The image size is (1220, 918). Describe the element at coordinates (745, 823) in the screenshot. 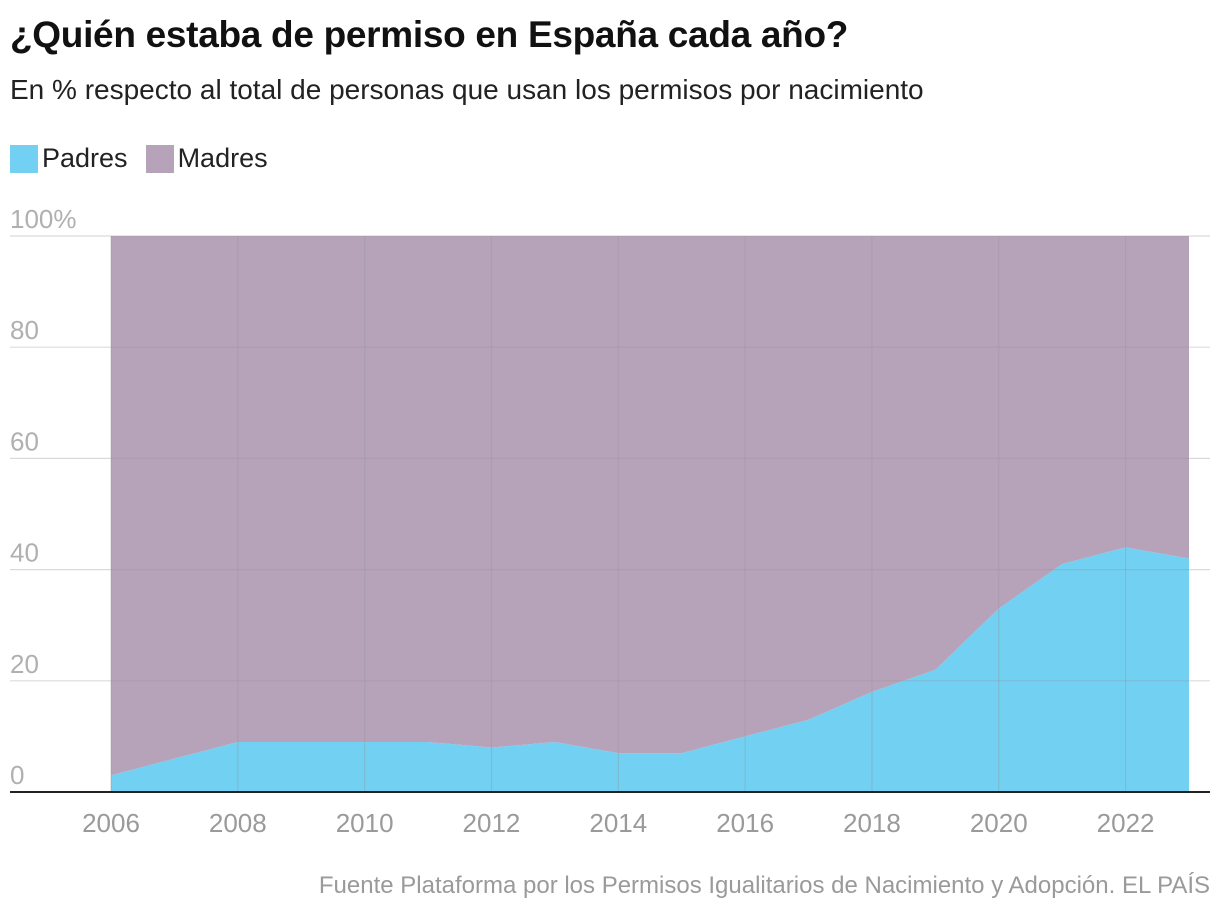

I see `x-tick-label: 2016` at that location.